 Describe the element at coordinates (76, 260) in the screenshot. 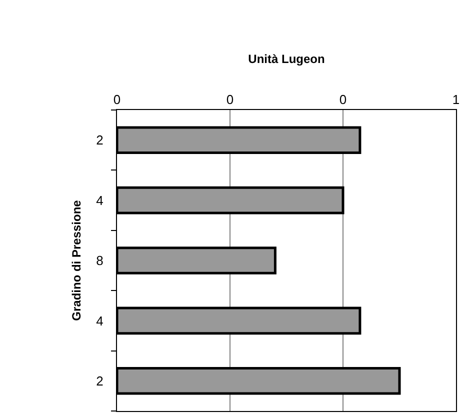

I see `y-axis-title: Gradino di Pressione` at that location.